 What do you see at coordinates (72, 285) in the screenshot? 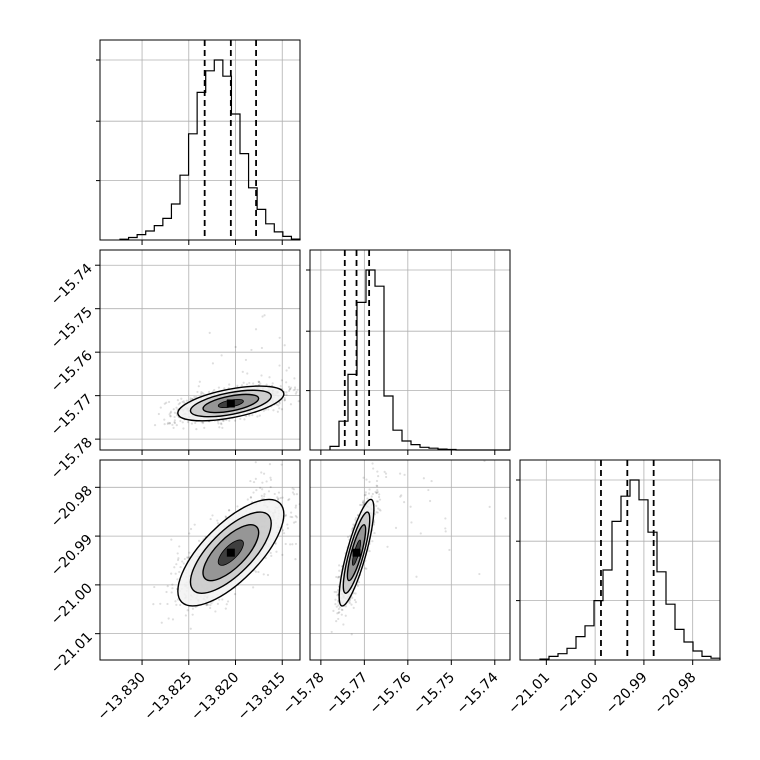
I see `y-tick-label: −15.74` at bounding box center [72, 285].